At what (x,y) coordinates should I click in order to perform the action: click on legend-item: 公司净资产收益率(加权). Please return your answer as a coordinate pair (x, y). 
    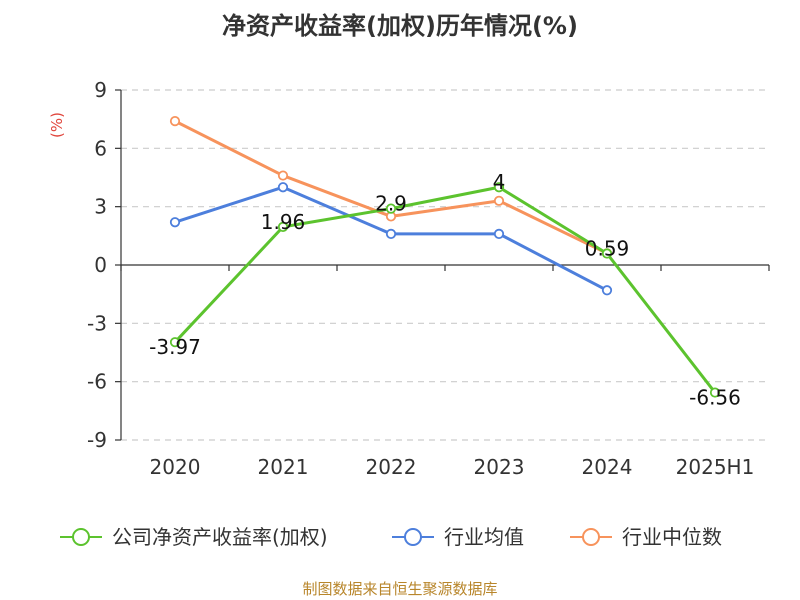
    Looking at the image, I should click on (194, 537).